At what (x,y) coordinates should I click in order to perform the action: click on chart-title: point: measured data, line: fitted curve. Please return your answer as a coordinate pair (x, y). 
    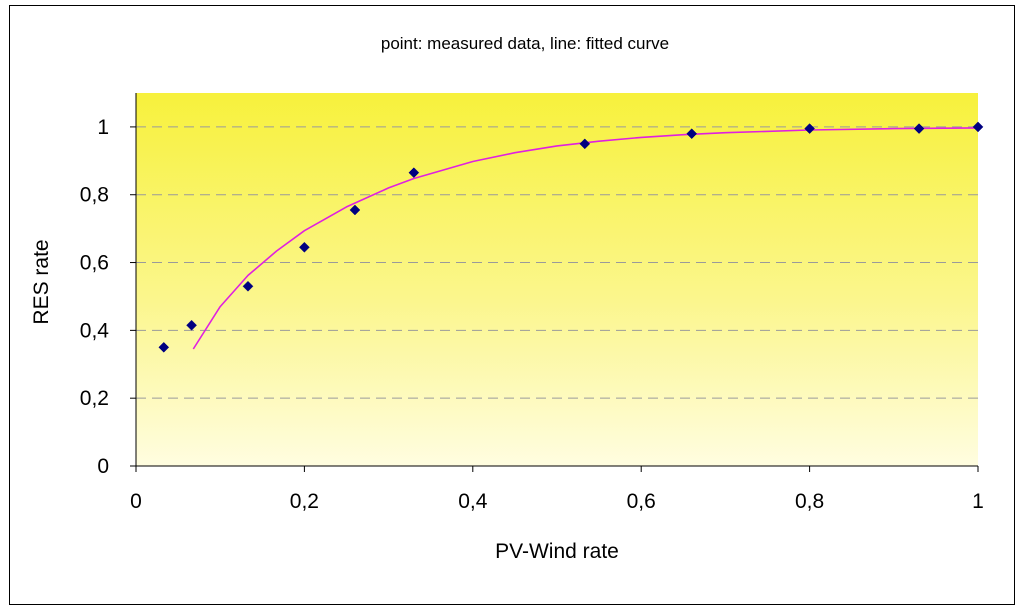
    Looking at the image, I should click on (525, 43).